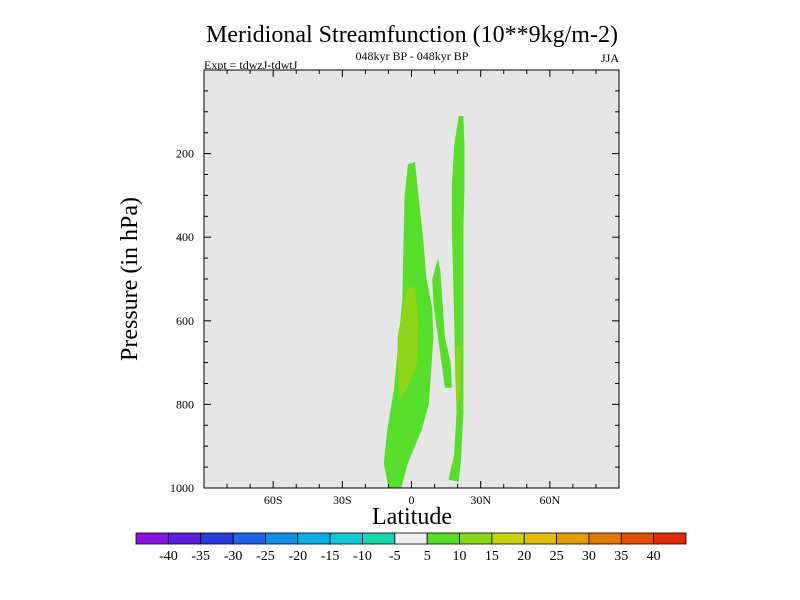  I want to click on y-axis-tick-labels: 200 400 600 800 1000, so click(182, 321).